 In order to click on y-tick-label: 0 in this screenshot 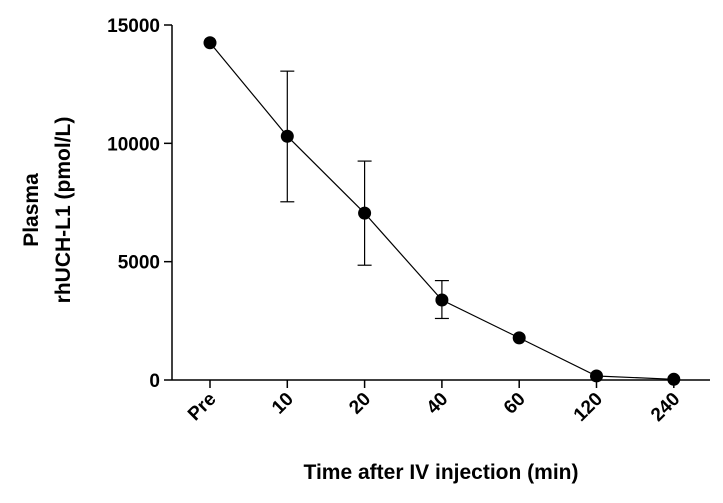, I will do `click(154, 381)`.